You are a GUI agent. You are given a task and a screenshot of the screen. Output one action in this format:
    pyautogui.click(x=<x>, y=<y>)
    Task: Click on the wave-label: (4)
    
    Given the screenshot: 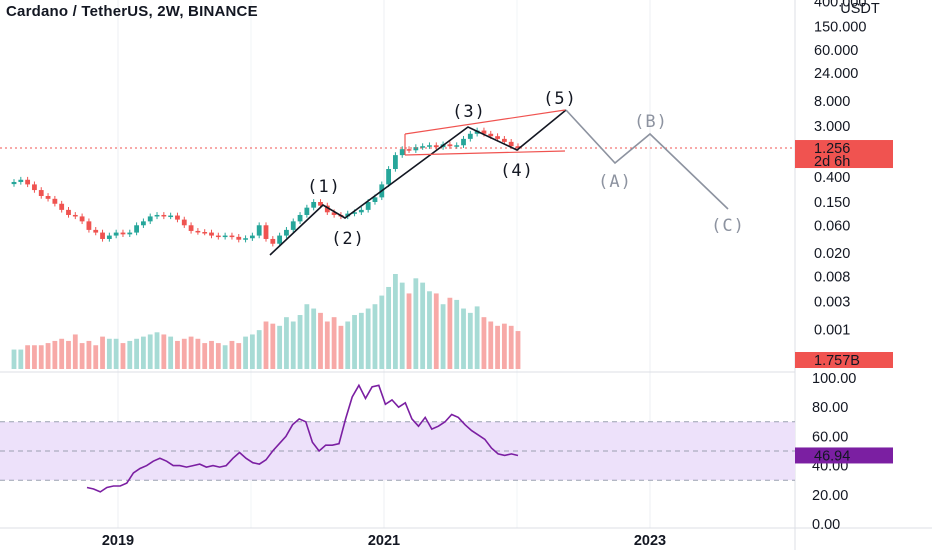 What is the action you would take?
    pyautogui.click(x=517, y=171)
    